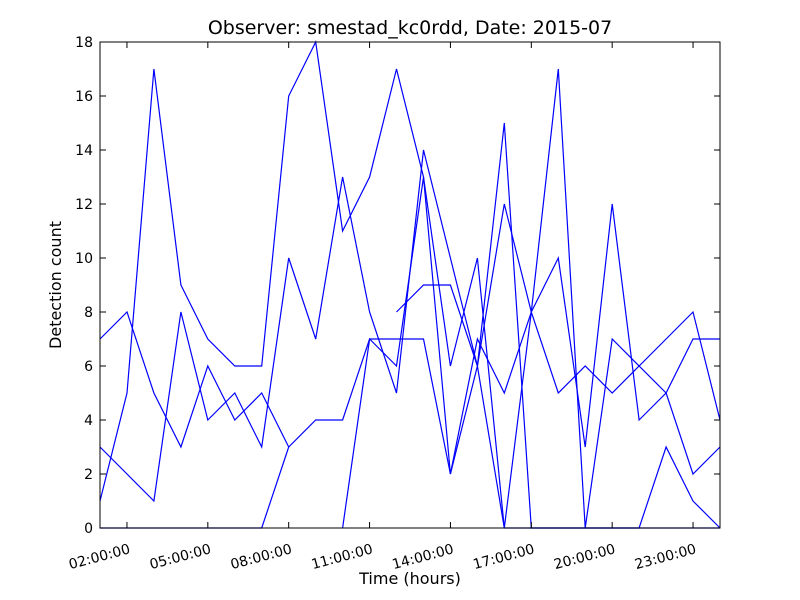 This screenshot has height=600, width=800. What do you see at coordinates (84, 97) in the screenshot?
I see `y-tick-label: 16` at bounding box center [84, 97].